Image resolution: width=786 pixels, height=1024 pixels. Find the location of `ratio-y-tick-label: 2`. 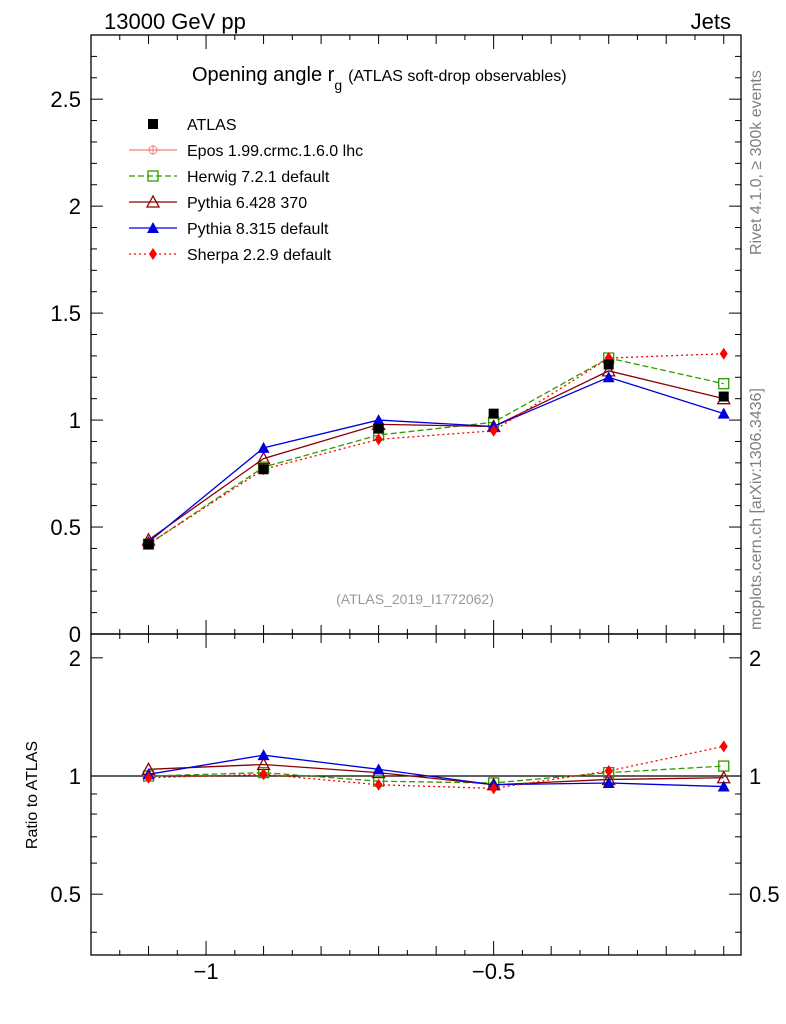

ratio-y-tick-label: 2 is located at coordinates (75, 658).